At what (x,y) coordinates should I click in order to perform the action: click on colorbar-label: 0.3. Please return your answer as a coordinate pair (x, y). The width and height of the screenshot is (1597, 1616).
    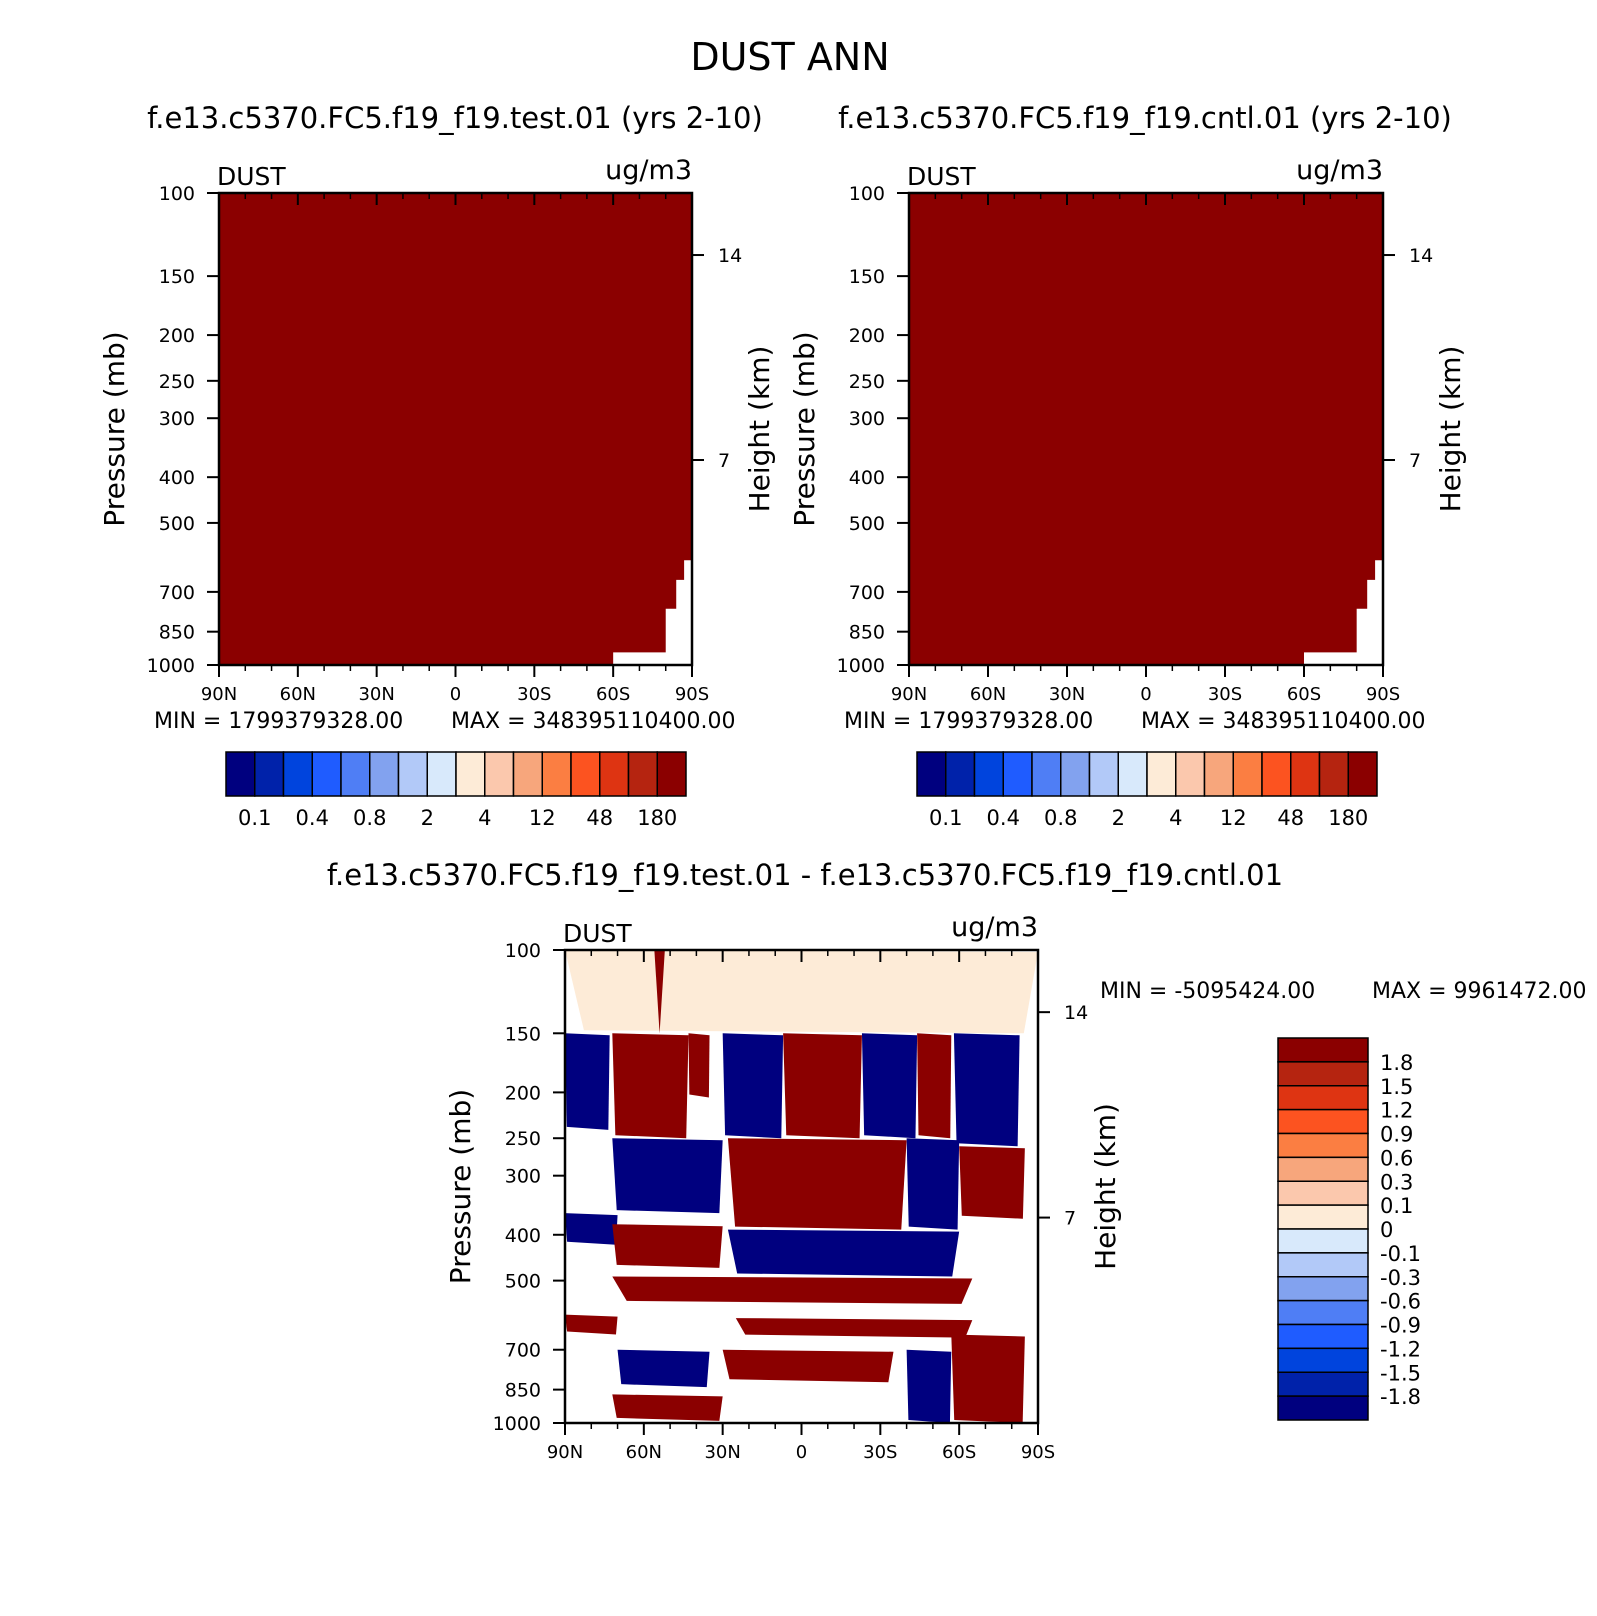
    Looking at the image, I should click on (1396, 1182).